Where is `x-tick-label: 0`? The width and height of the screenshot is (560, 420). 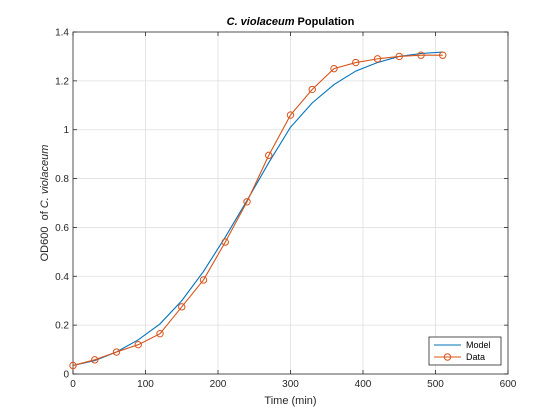
x-tick-label: 0 is located at coordinates (73, 384).